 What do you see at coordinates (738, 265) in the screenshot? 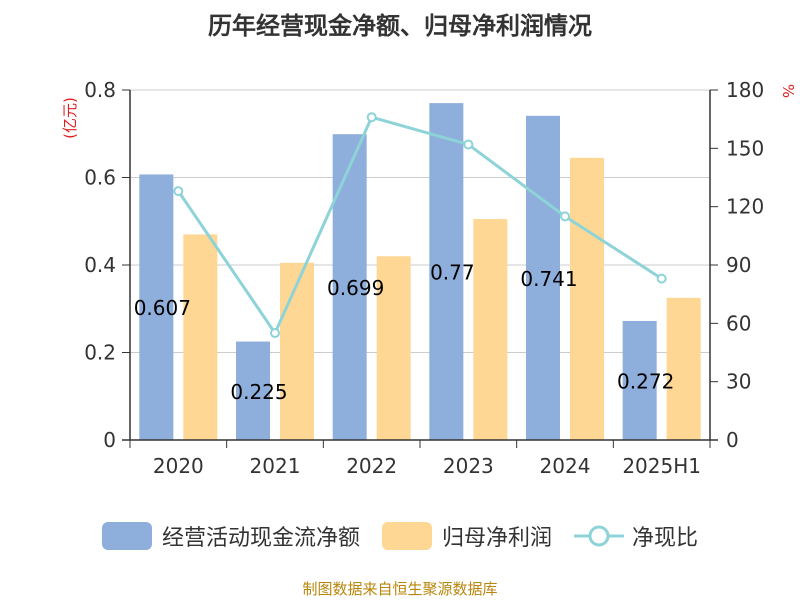
I see `right-tick-label: 90` at bounding box center [738, 265].